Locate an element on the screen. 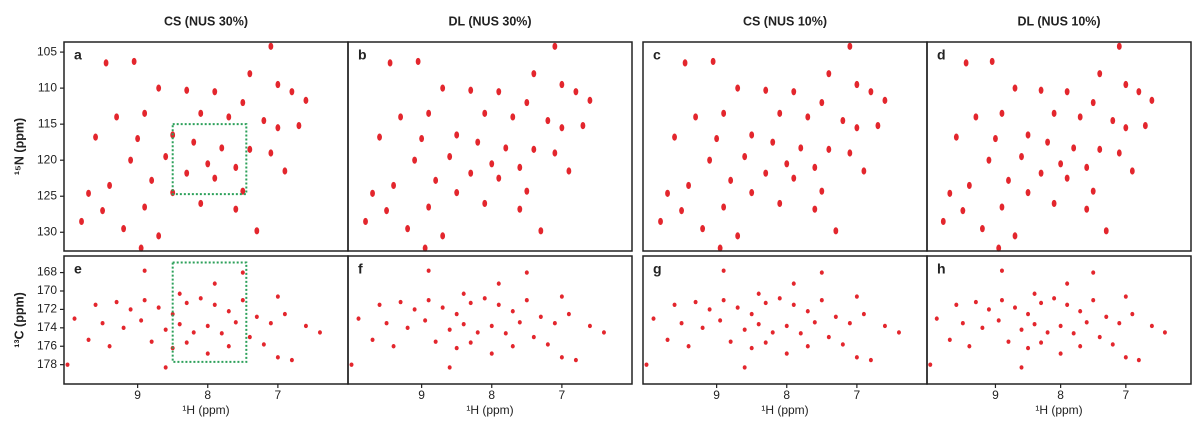 The height and width of the screenshot is (421, 1198). y-tick-label: 115 is located at coordinates (47, 123).